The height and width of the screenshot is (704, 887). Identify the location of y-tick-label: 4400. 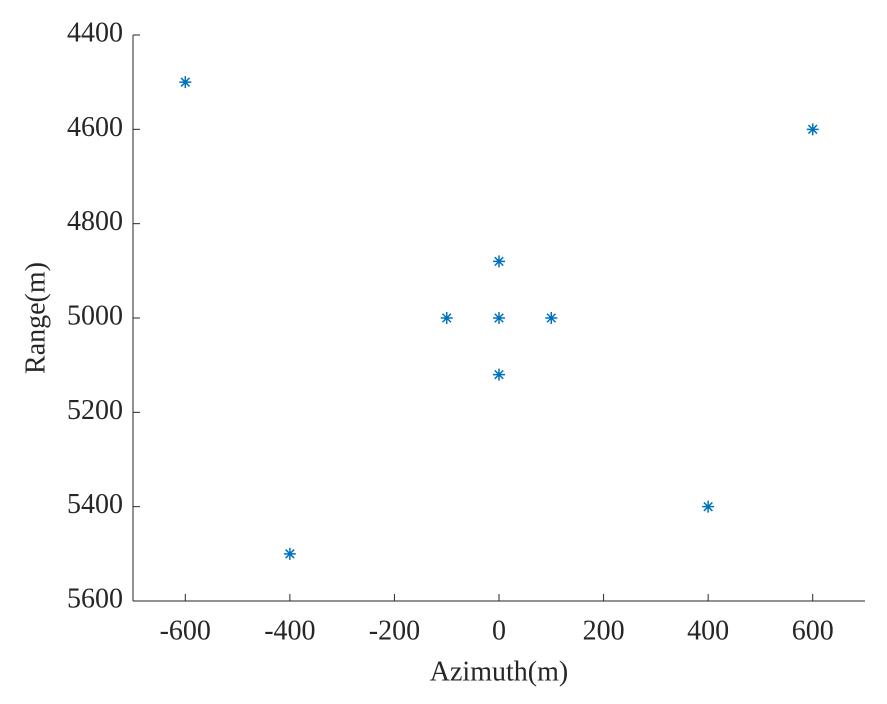
(95, 32).